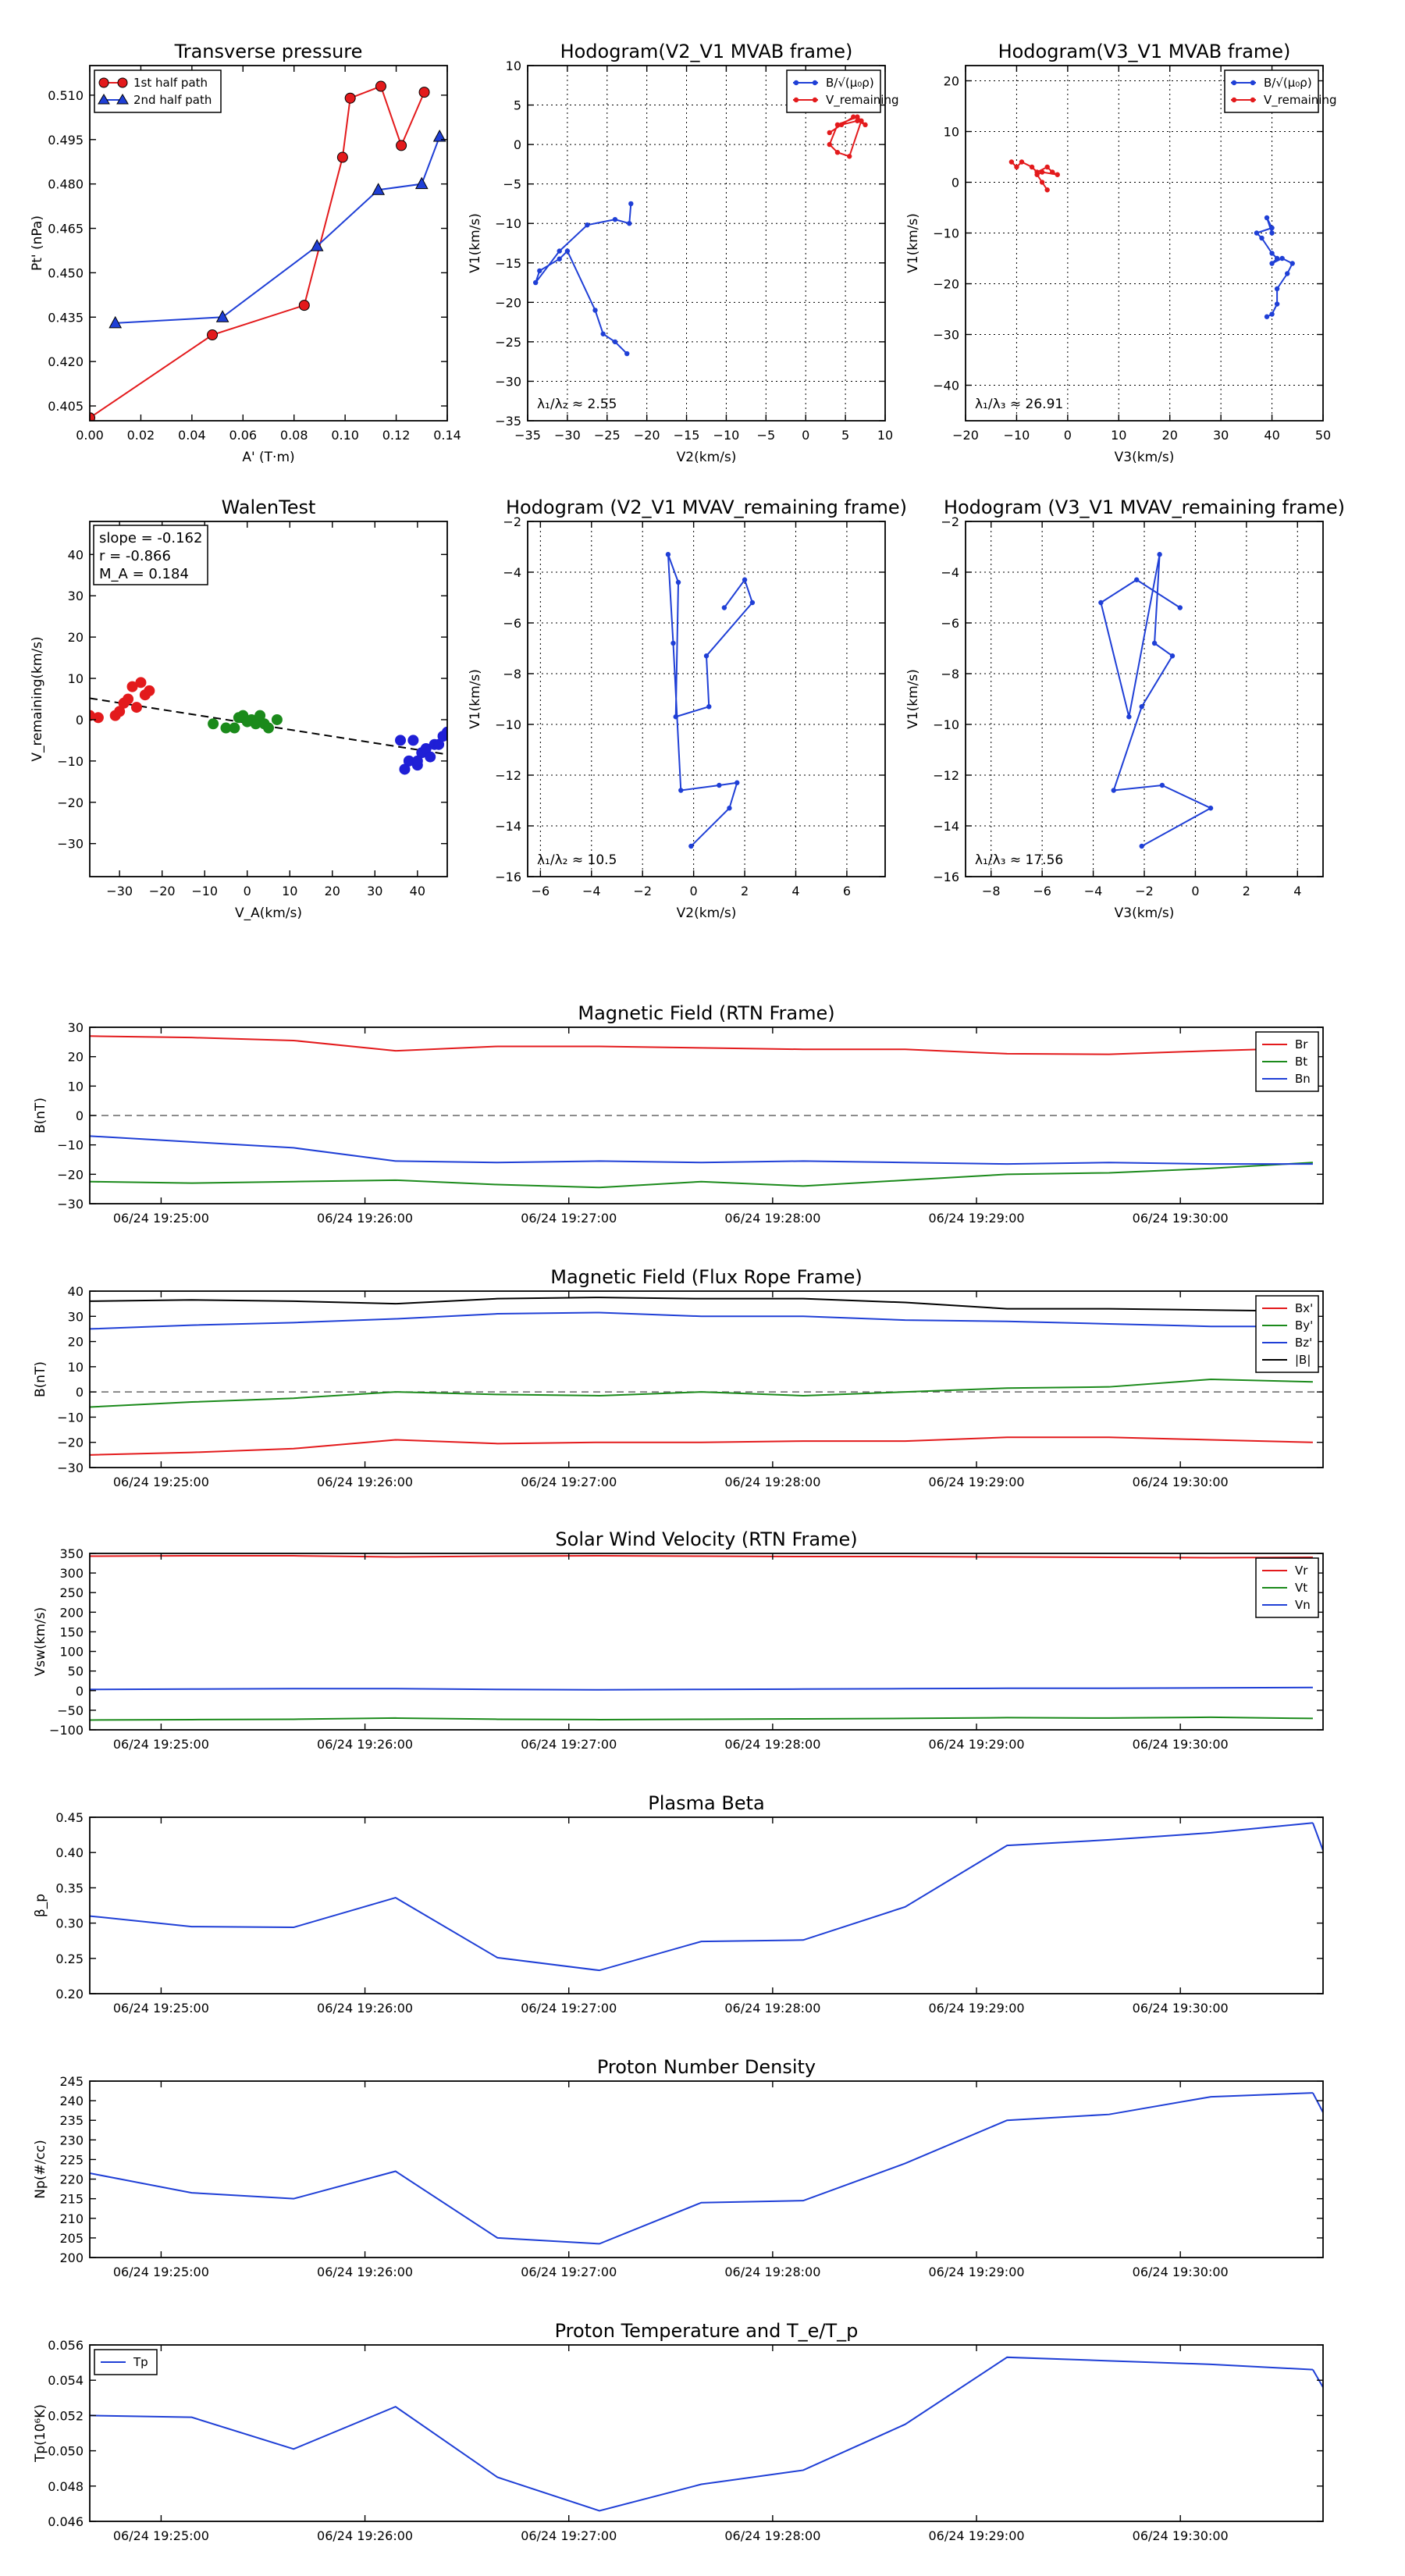 This screenshot has height=2576, width=1405. Describe the element at coordinates (508, 342) in the screenshot. I see `y-tick-label: −25` at that location.